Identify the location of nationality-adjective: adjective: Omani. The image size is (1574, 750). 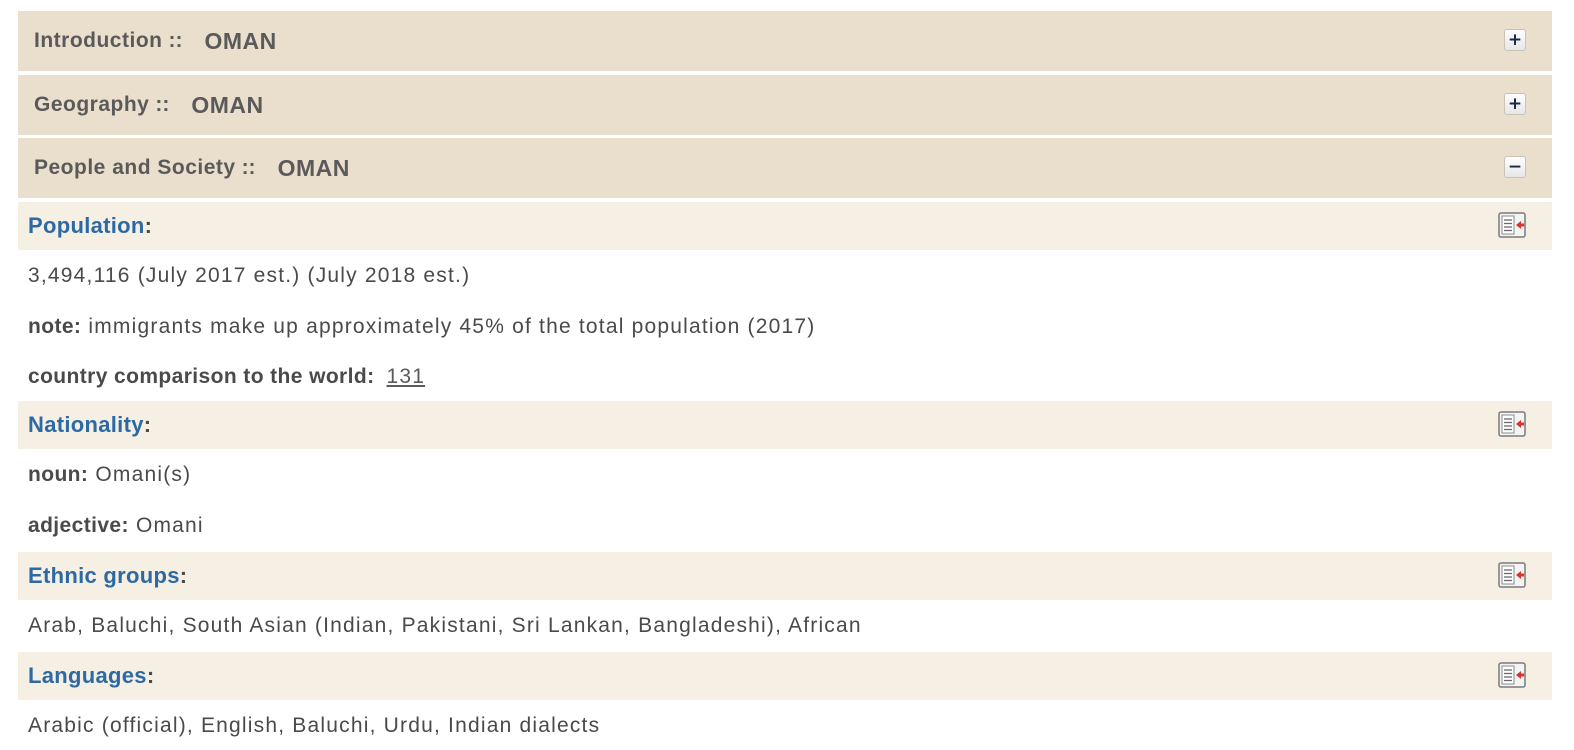
(116, 526).